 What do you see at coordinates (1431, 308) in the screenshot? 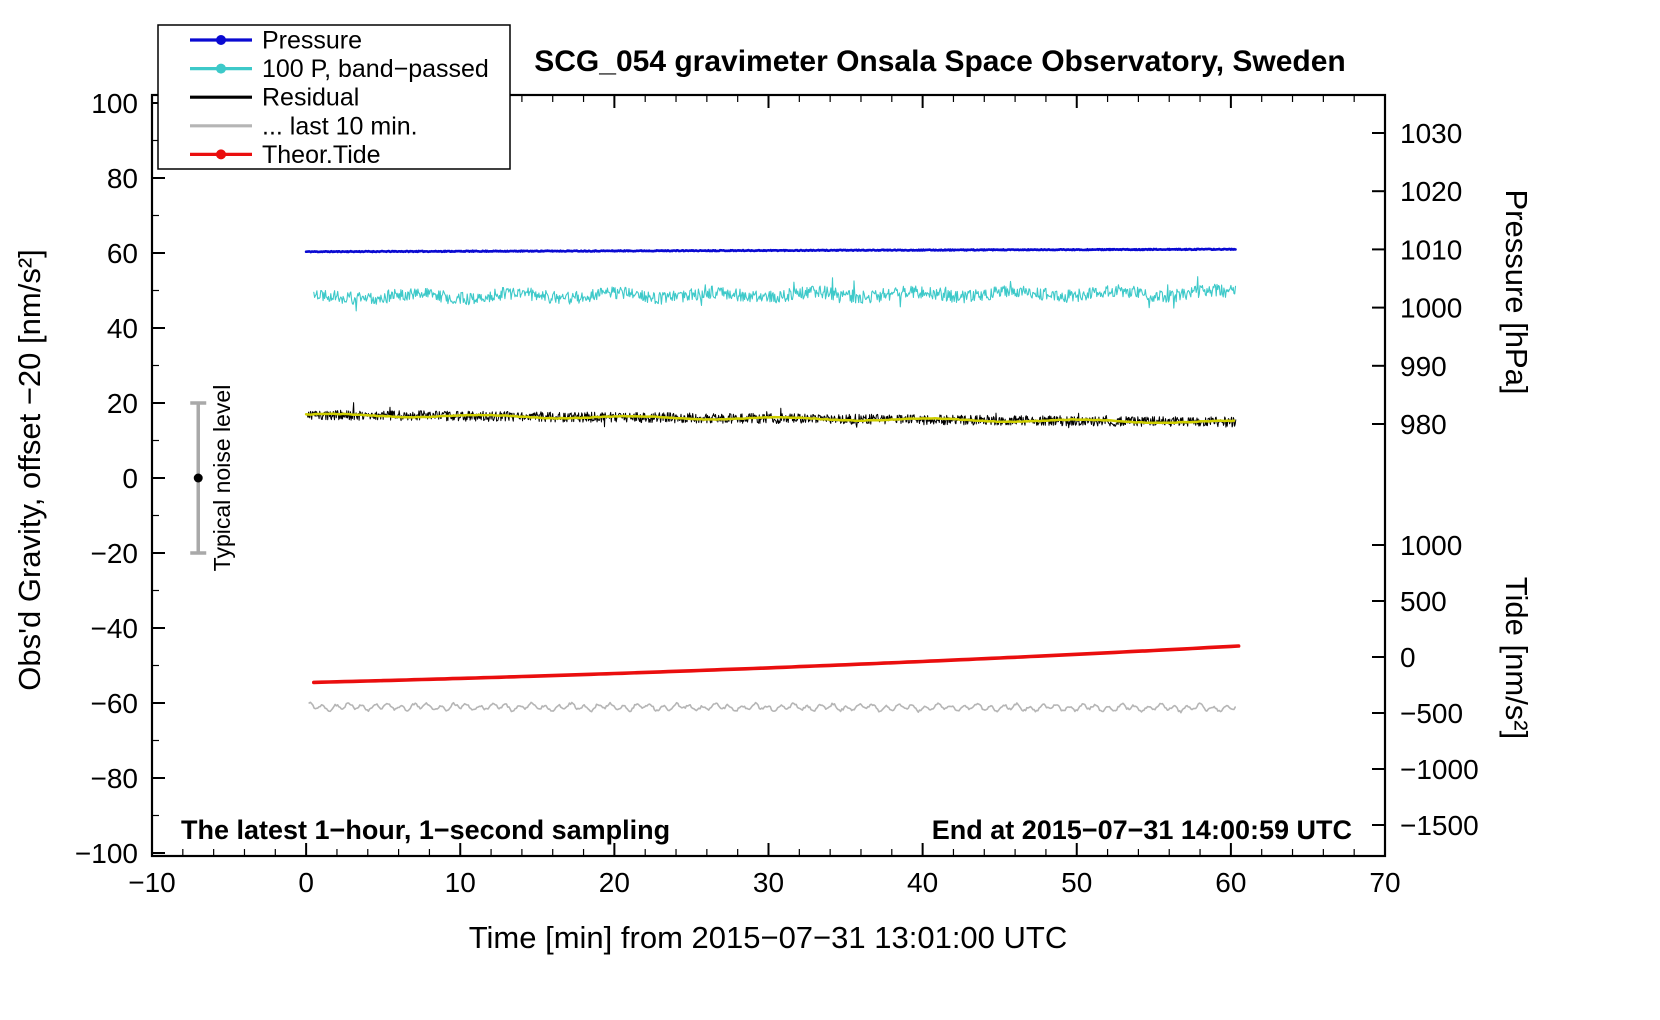
I see `pressure-tick-label: 1000` at bounding box center [1431, 308].